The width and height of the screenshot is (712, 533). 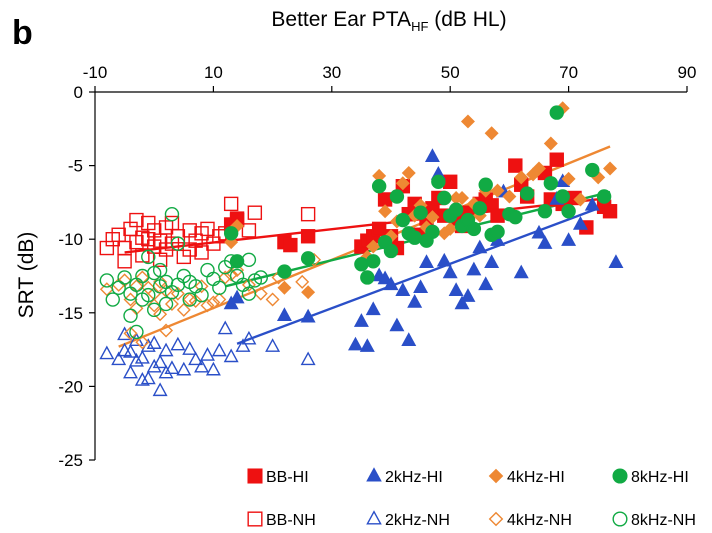 I want to click on x-tick-label: 50, so click(x=450, y=72).